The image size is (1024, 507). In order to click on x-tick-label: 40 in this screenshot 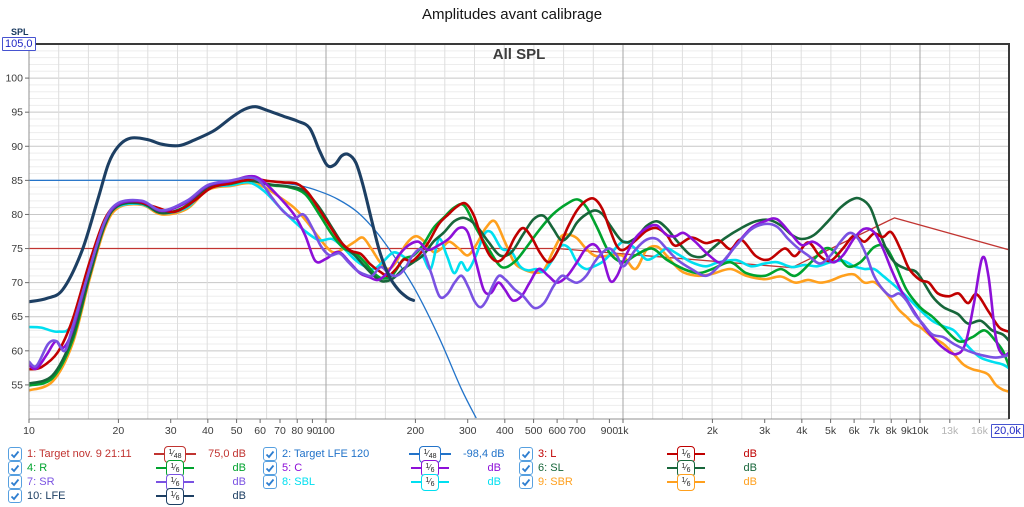, I will do `click(208, 431)`.